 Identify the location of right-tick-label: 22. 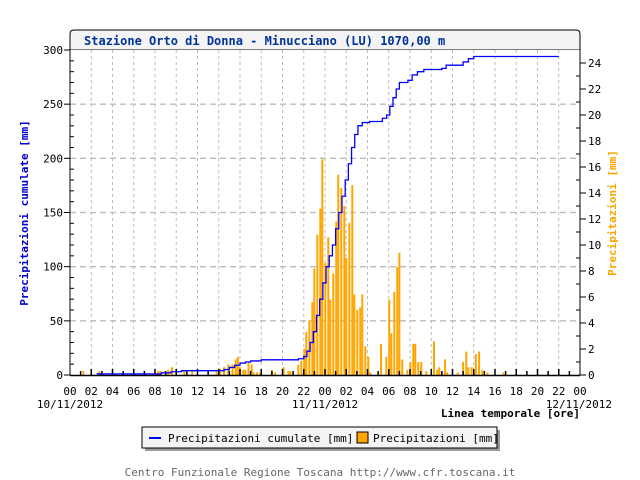
(594, 89).